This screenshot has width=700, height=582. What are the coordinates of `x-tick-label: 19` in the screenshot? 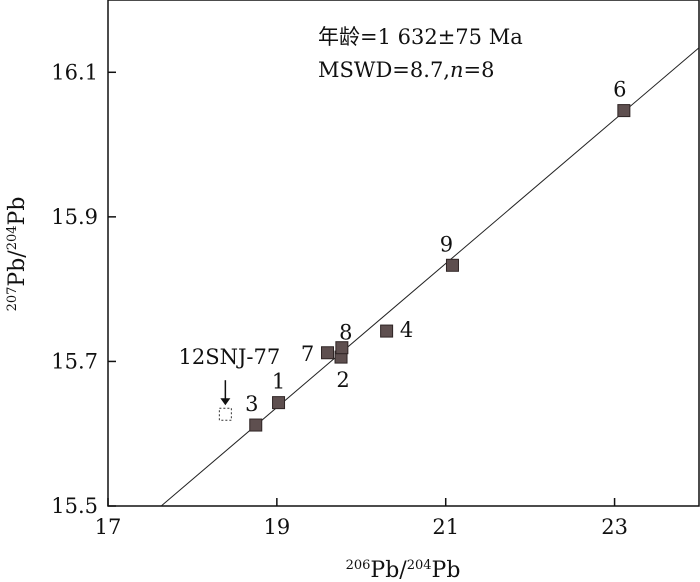 It's located at (276, 527).